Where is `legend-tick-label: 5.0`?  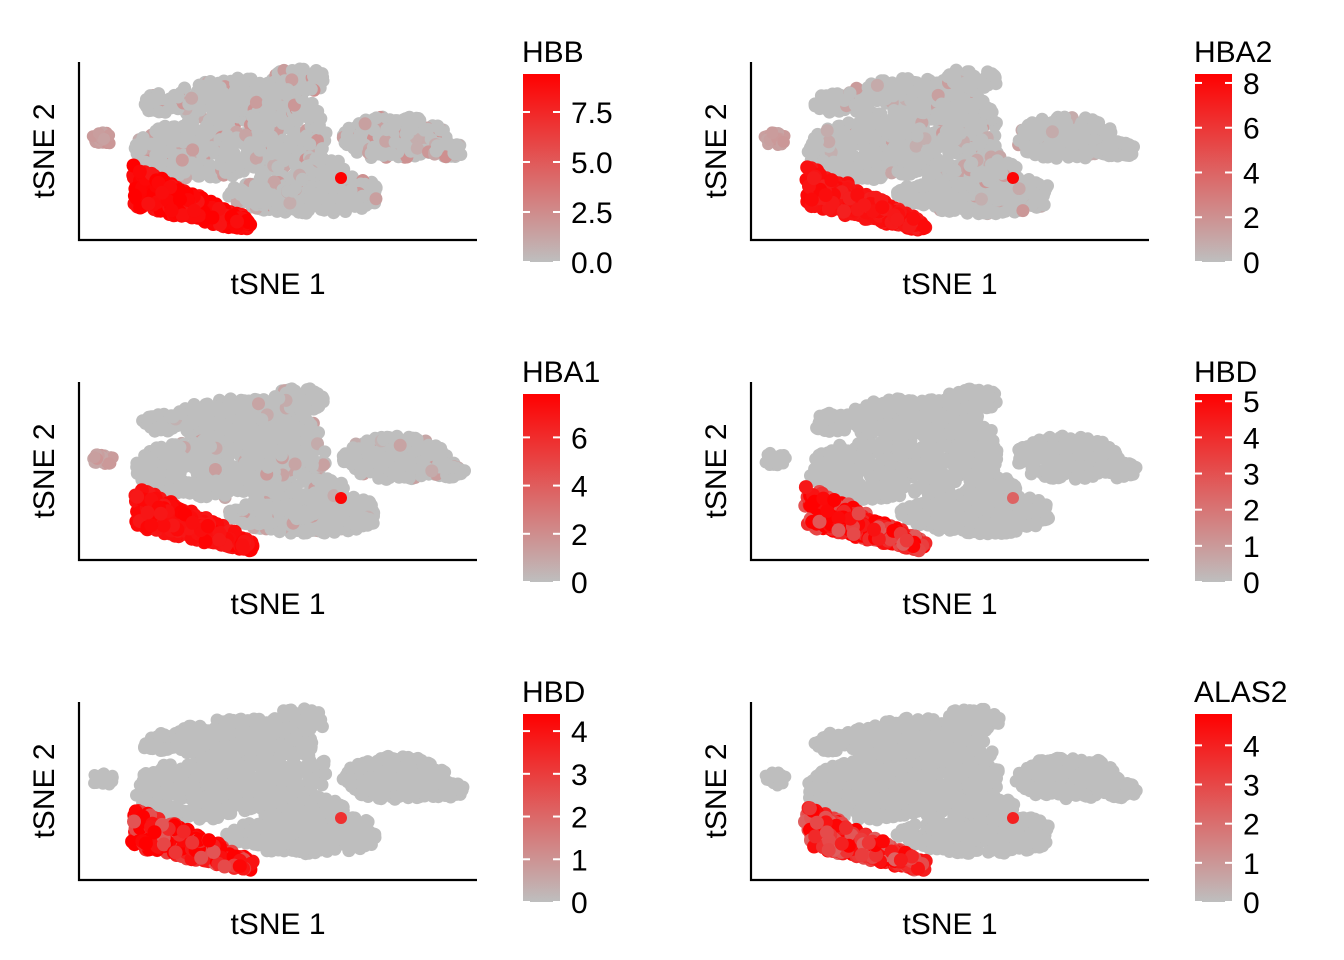
legend-tick-label: 5.0 is located at coordinates (592, 163).